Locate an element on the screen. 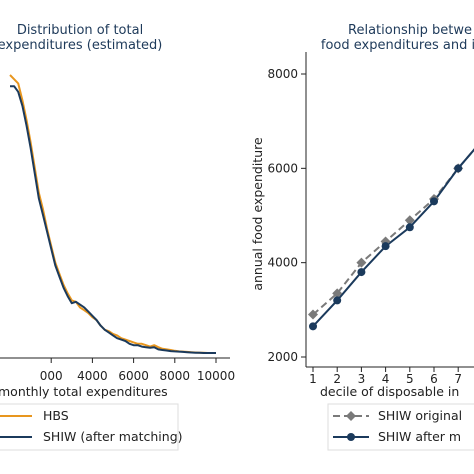 This screenshot has height=474, width=474. left-x-ticks: 000 4000 6000 8000 10000 is located at coordinates (137, 370).